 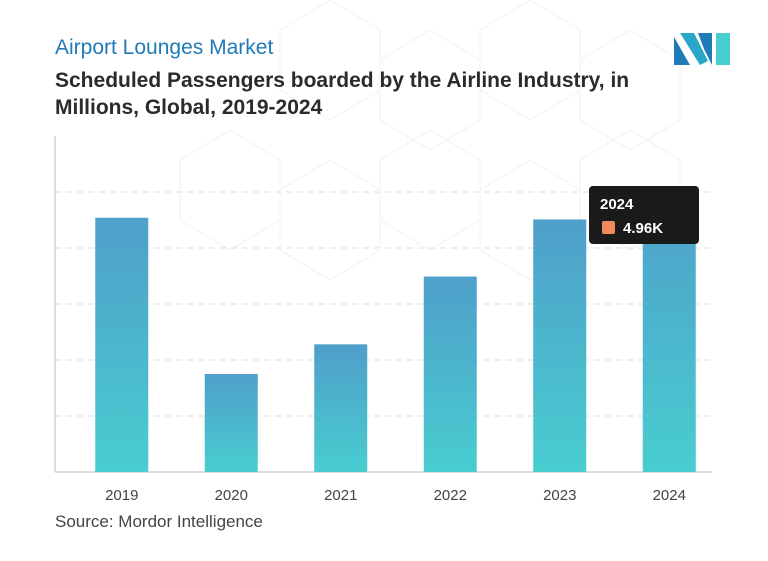 I want to click on bar-2019, so click(x=122, y=344).